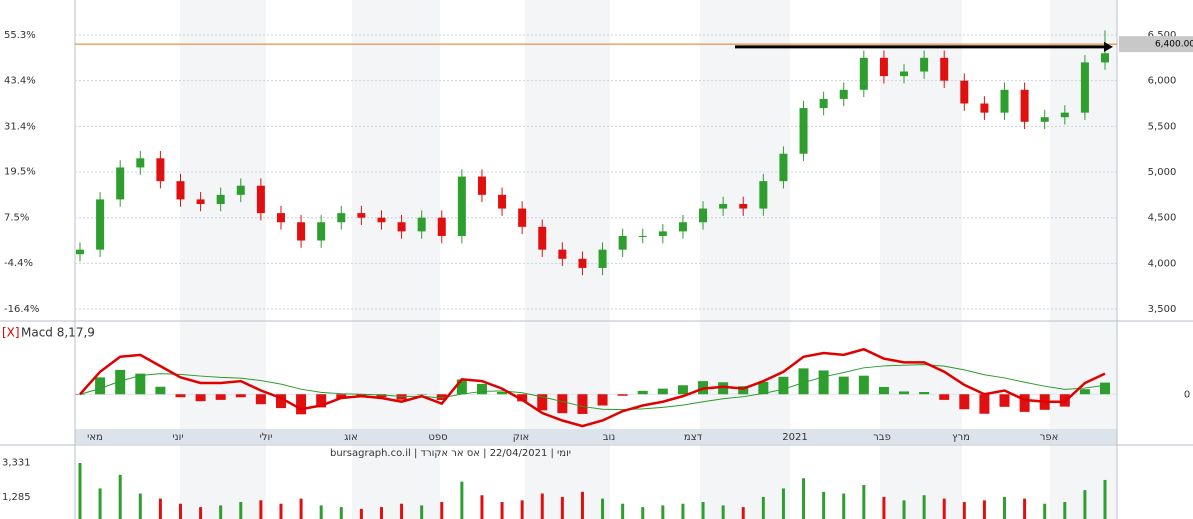 The width and height of the screenshot is (1193, 519). I want to click on x-tick-label: יוני, so click(177, 437).